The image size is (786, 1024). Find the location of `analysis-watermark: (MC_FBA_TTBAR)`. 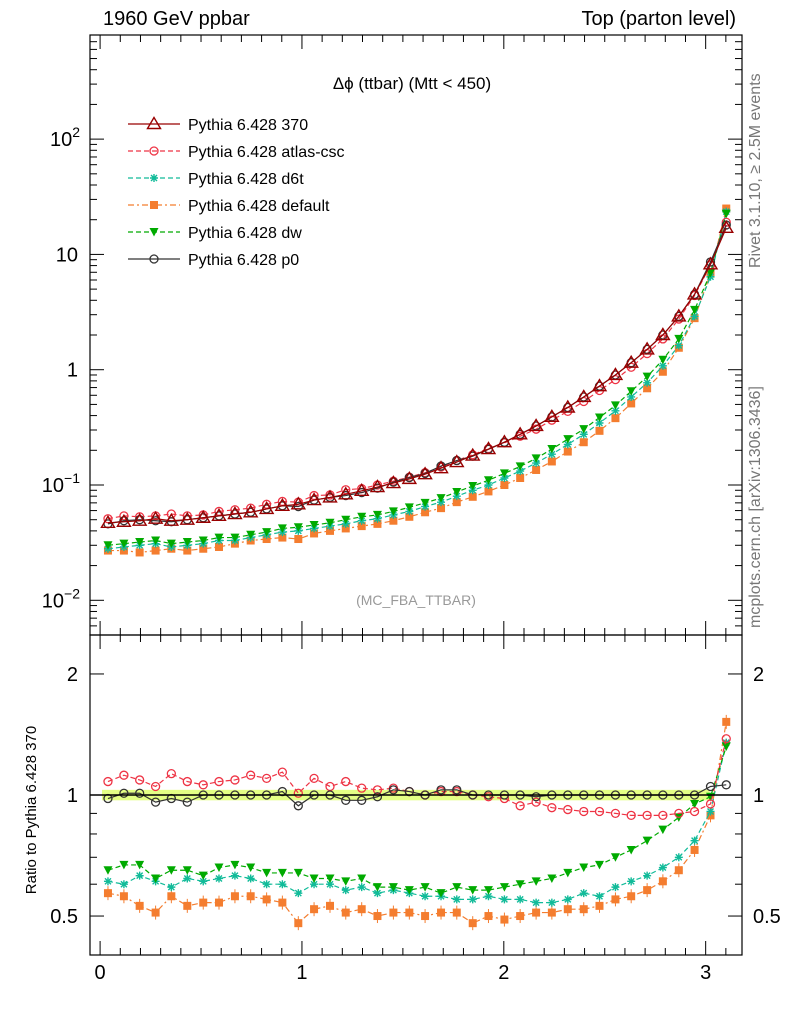

analysis-watermark: (MC_FBA_TTBAR) is located at coordinates (416, 600).